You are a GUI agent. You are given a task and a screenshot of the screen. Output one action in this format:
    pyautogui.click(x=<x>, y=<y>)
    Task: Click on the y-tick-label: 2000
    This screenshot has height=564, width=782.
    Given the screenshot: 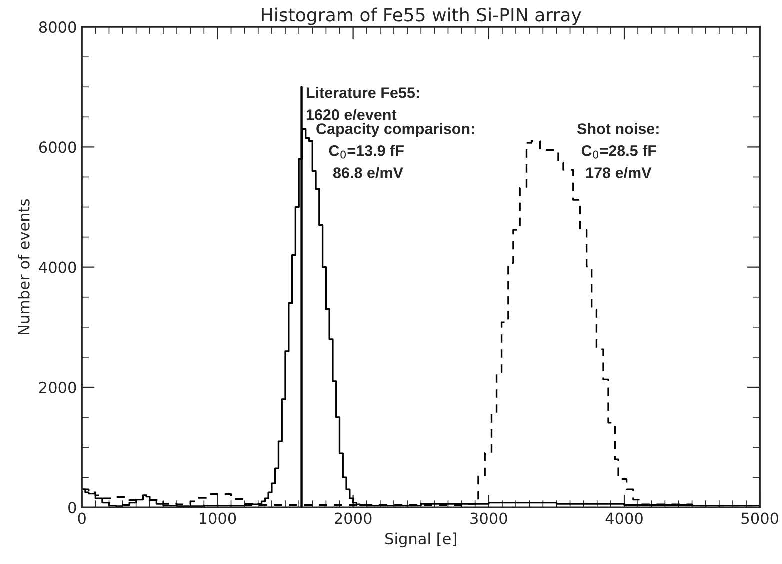 What is the action you would take?
    pyautogui.click(x=57, y=388)
    